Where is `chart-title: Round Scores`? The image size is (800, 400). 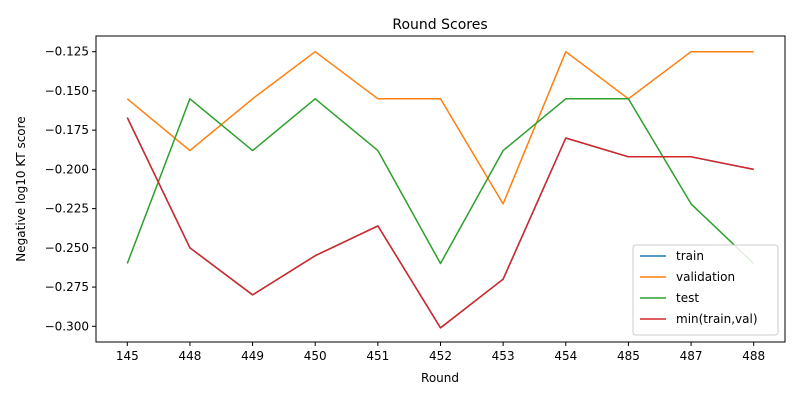 chart-title: Round Scores is located at coordinates (439, 25).